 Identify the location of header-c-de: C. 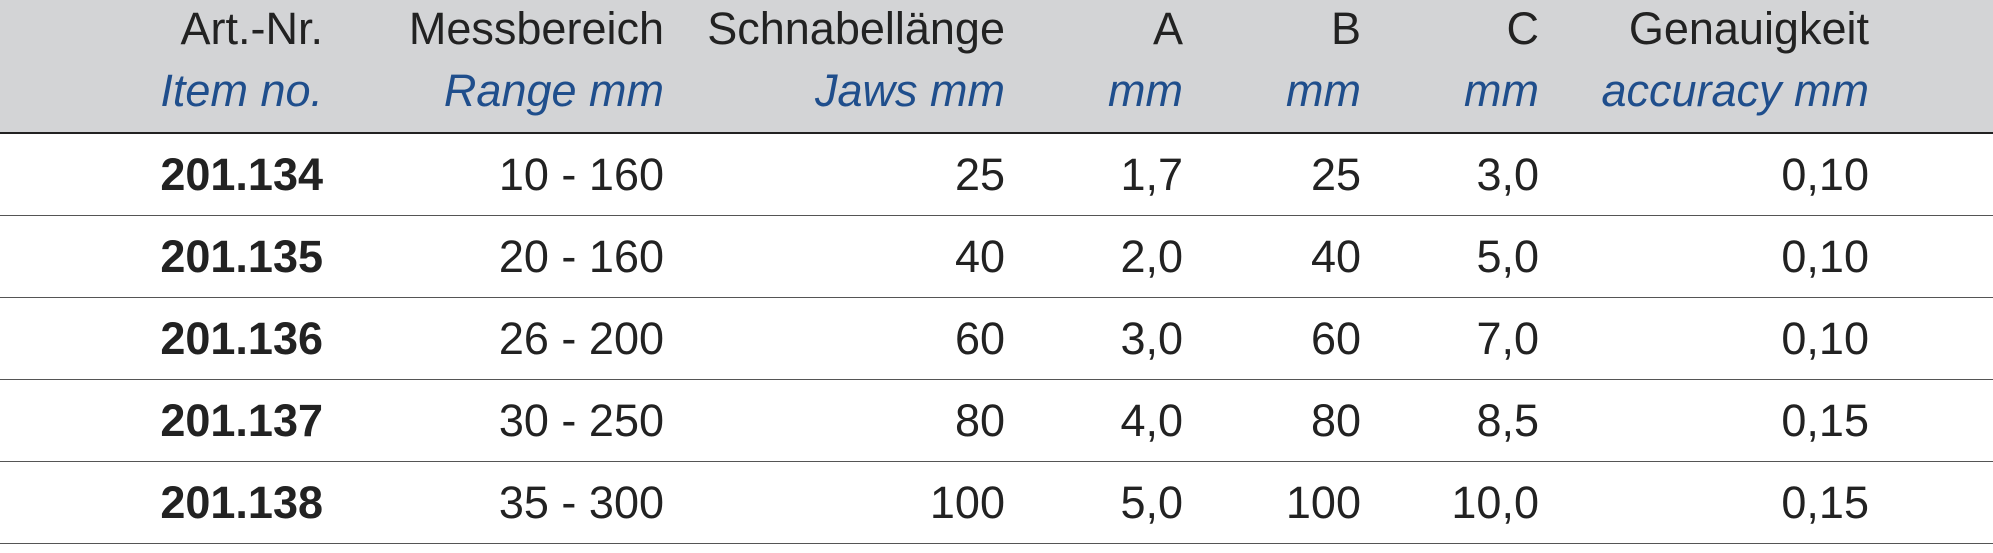
(1523, 28).